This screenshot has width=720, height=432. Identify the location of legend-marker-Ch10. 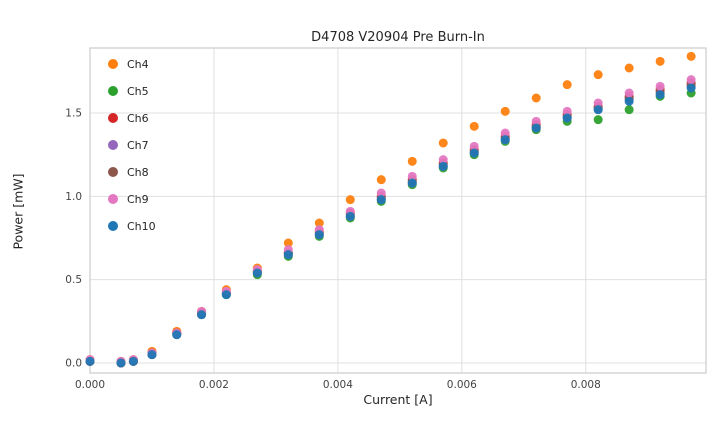
(113, 226).